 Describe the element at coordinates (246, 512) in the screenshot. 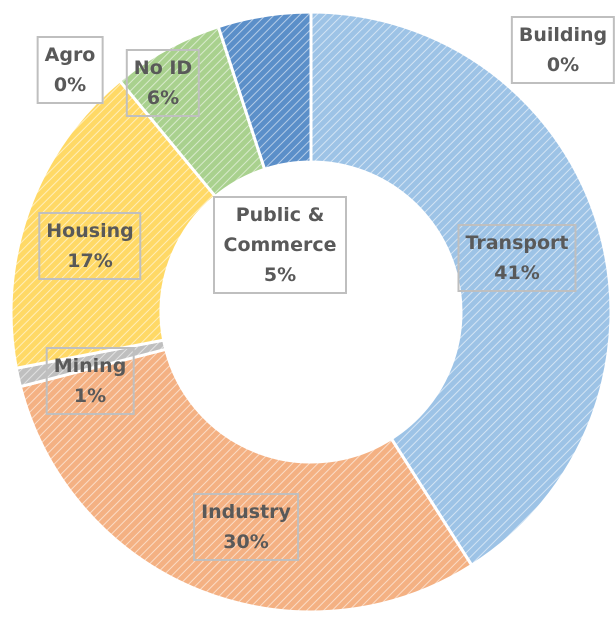

I see `category-label: Industry` at that location.